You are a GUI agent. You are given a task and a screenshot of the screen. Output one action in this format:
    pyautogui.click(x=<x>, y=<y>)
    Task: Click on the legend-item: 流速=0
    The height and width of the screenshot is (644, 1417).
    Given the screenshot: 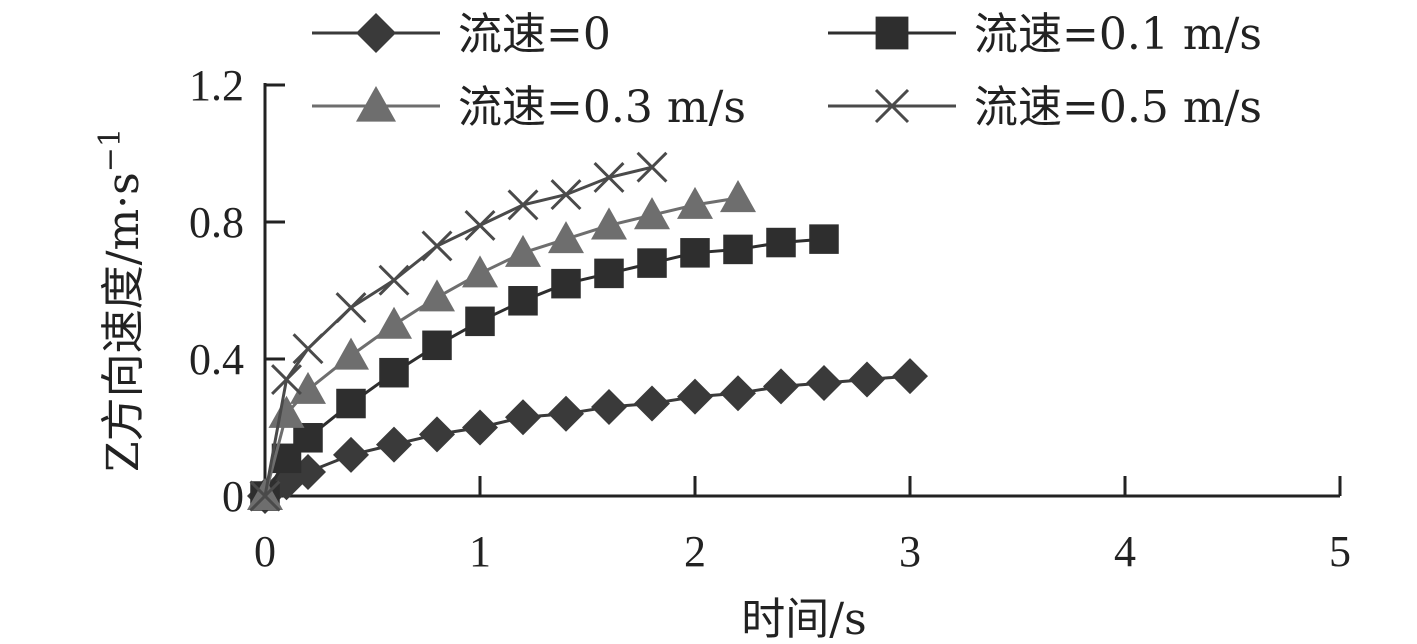 What is the action you would take?
    pyautogui.click(x=461, y=34)
    